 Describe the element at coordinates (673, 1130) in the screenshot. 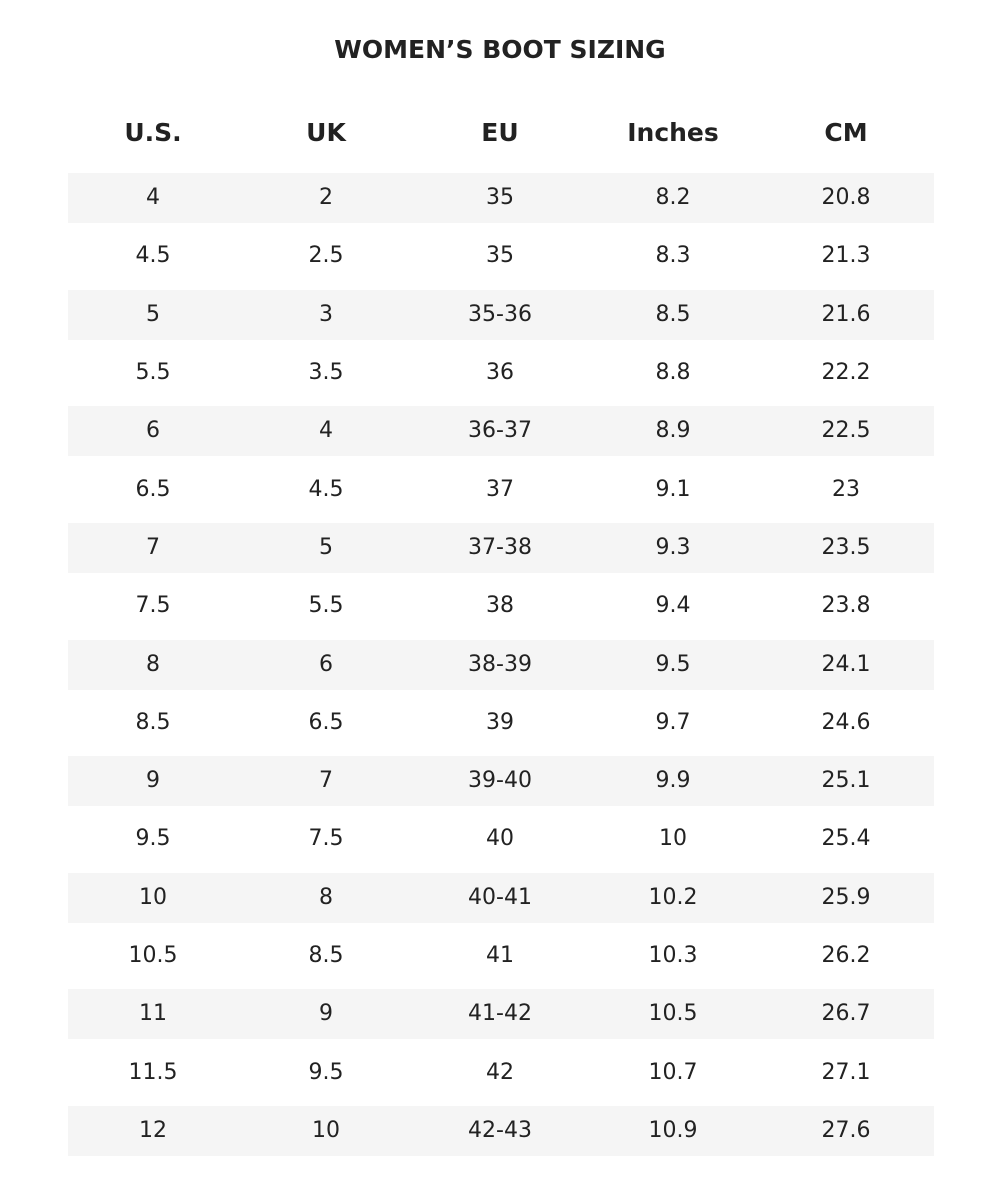

I see `table-cell: 10.9` at that location.